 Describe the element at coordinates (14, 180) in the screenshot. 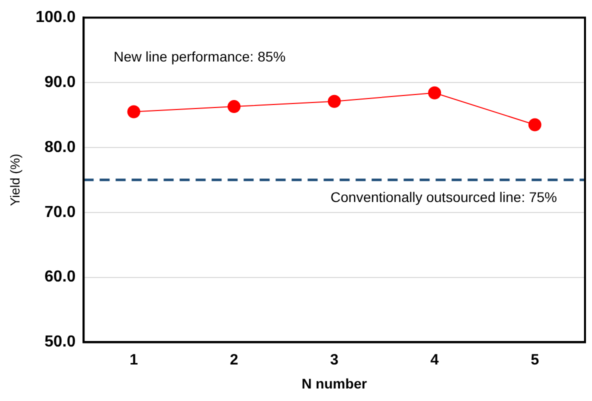

I see `y-axis-title: Yield (%)` at that location.